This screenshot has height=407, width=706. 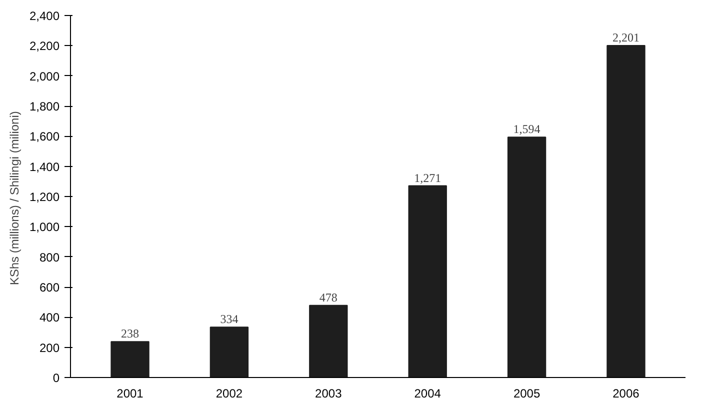 I want to click on y-tick-label: 1,600, so click(x=44, y=137).